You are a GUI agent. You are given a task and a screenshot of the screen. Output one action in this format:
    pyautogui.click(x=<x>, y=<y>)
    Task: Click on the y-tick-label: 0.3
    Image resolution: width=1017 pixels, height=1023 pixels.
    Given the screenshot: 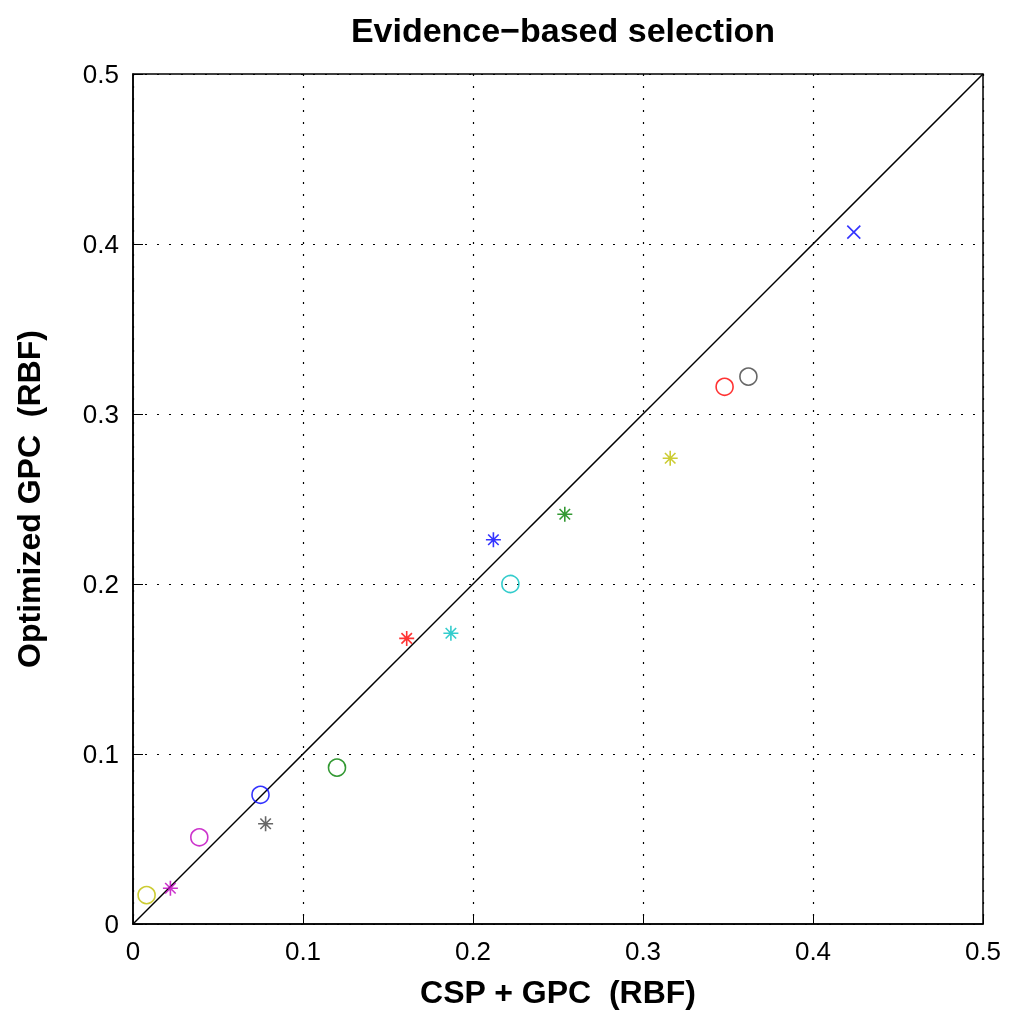 What is the action you would take?
    pyautogui.click(x=100, y=414)
    